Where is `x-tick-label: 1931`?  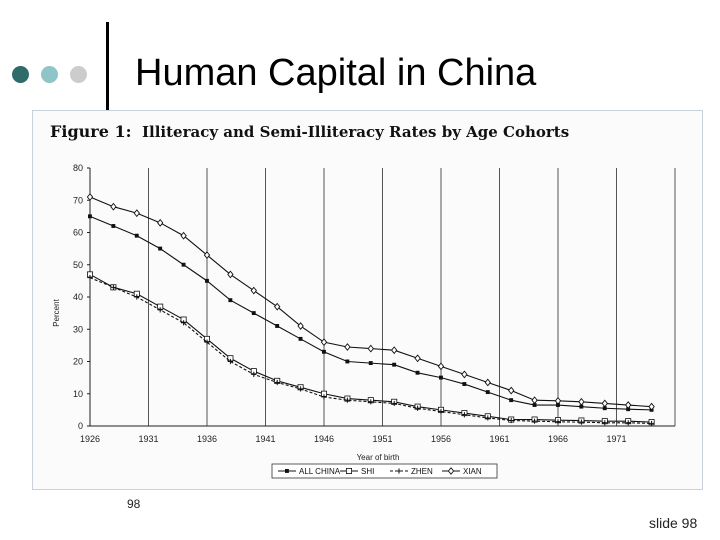
x-tick-label: 1931 is located at coordinates (148, 439).